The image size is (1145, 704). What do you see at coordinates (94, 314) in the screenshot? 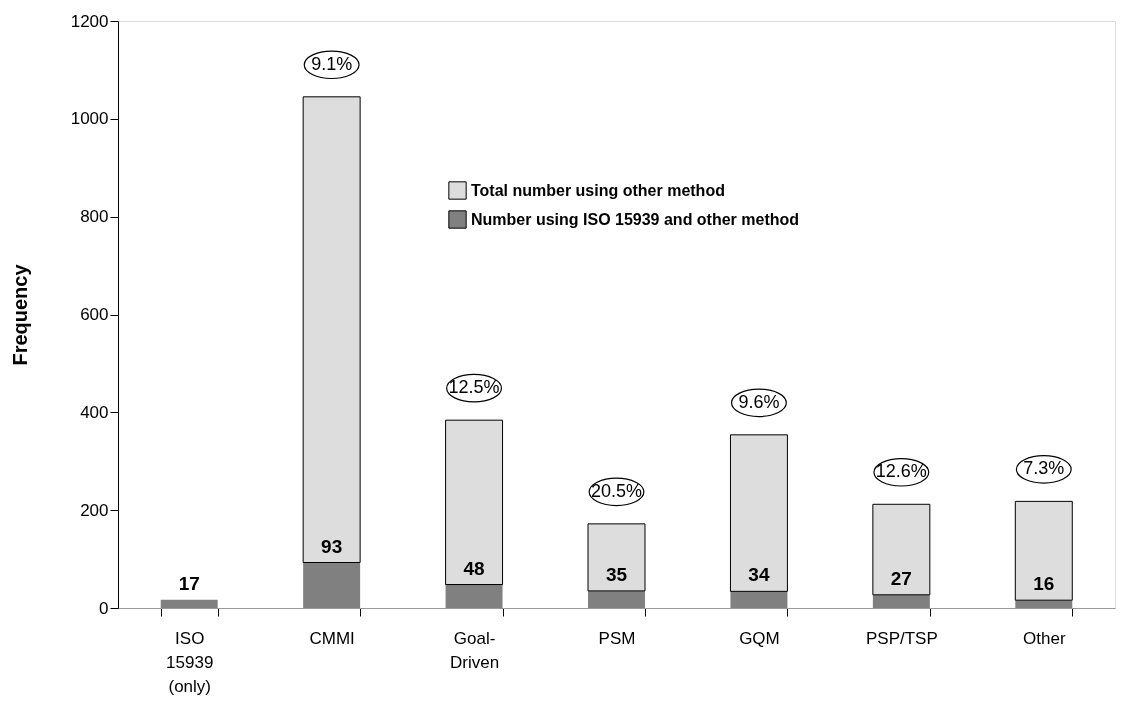
I see `y-tick-label: 600` at bounding box center [94, 314].